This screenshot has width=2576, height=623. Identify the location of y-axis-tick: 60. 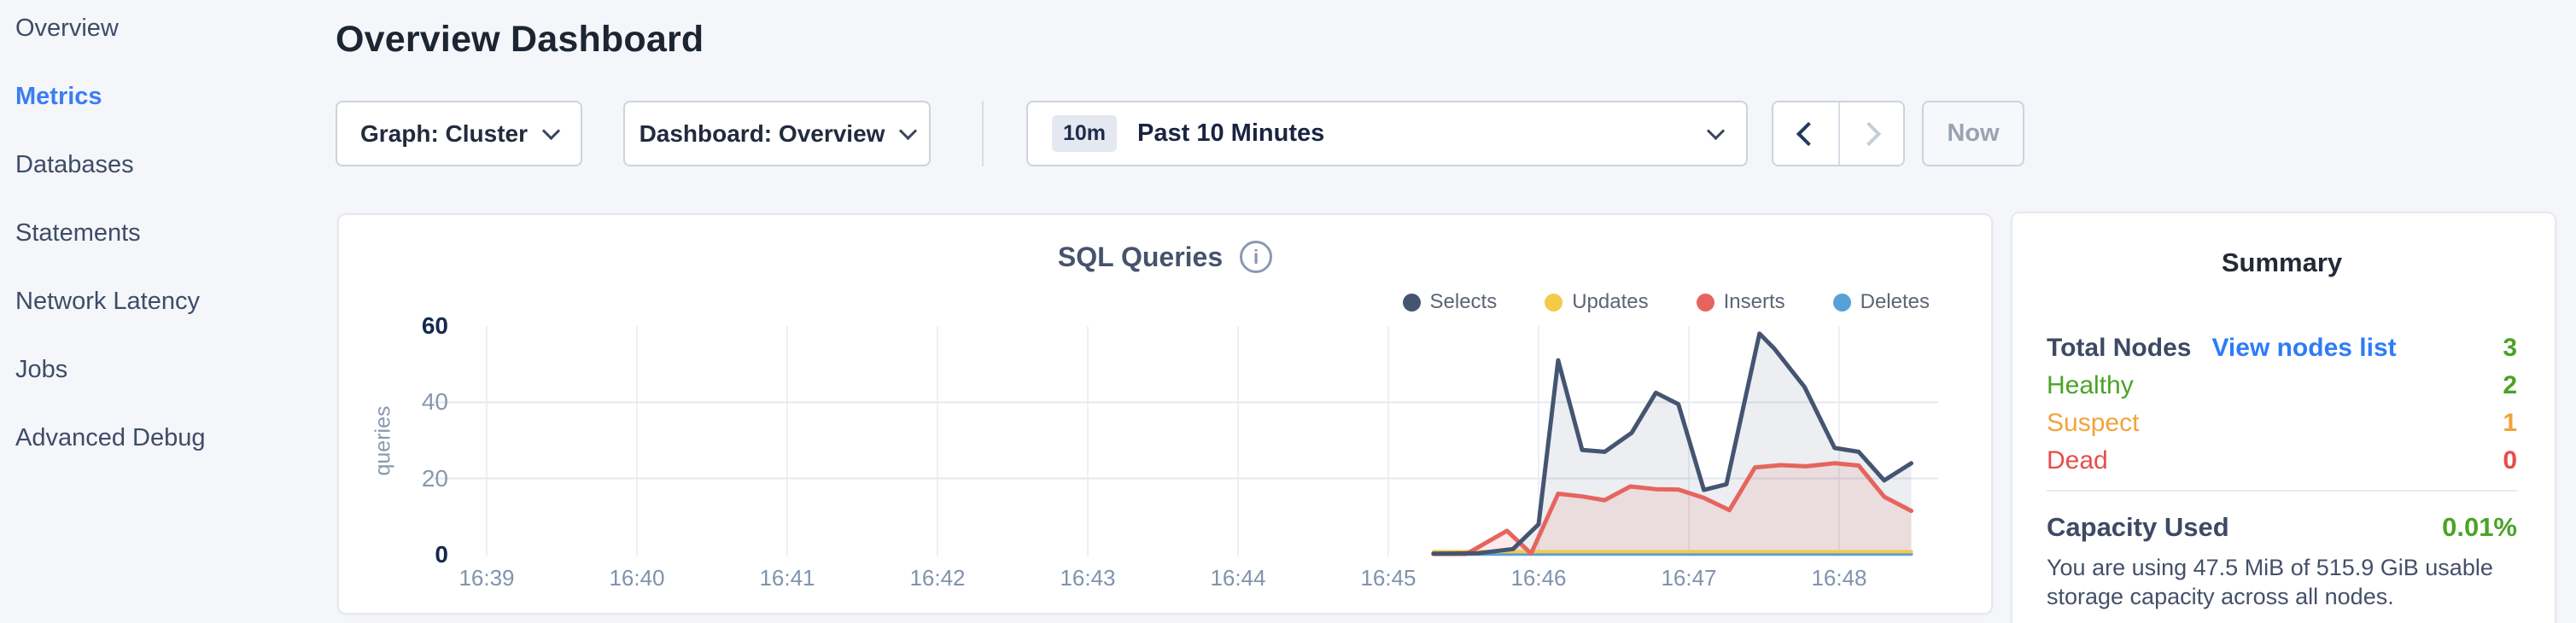
(434, 325).